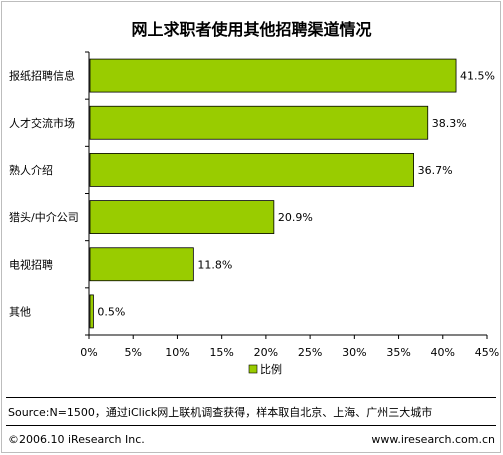 Image resolution: width=503 pixels, height=455 pixels. Describe the element at coordinates (253, 369) in the screenshot. I see `legend-swatch` at that location.